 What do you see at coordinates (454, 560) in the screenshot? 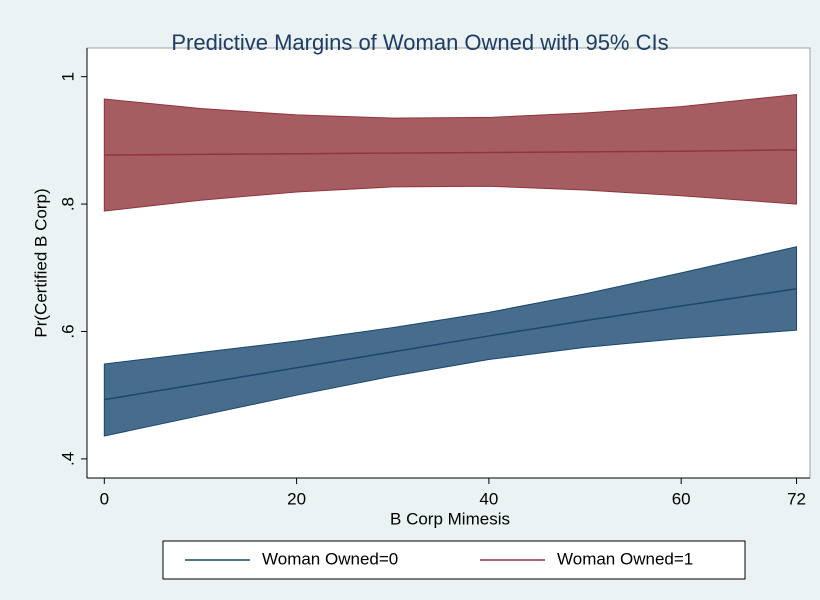
I see `legend` at bounding box center [454, 560].